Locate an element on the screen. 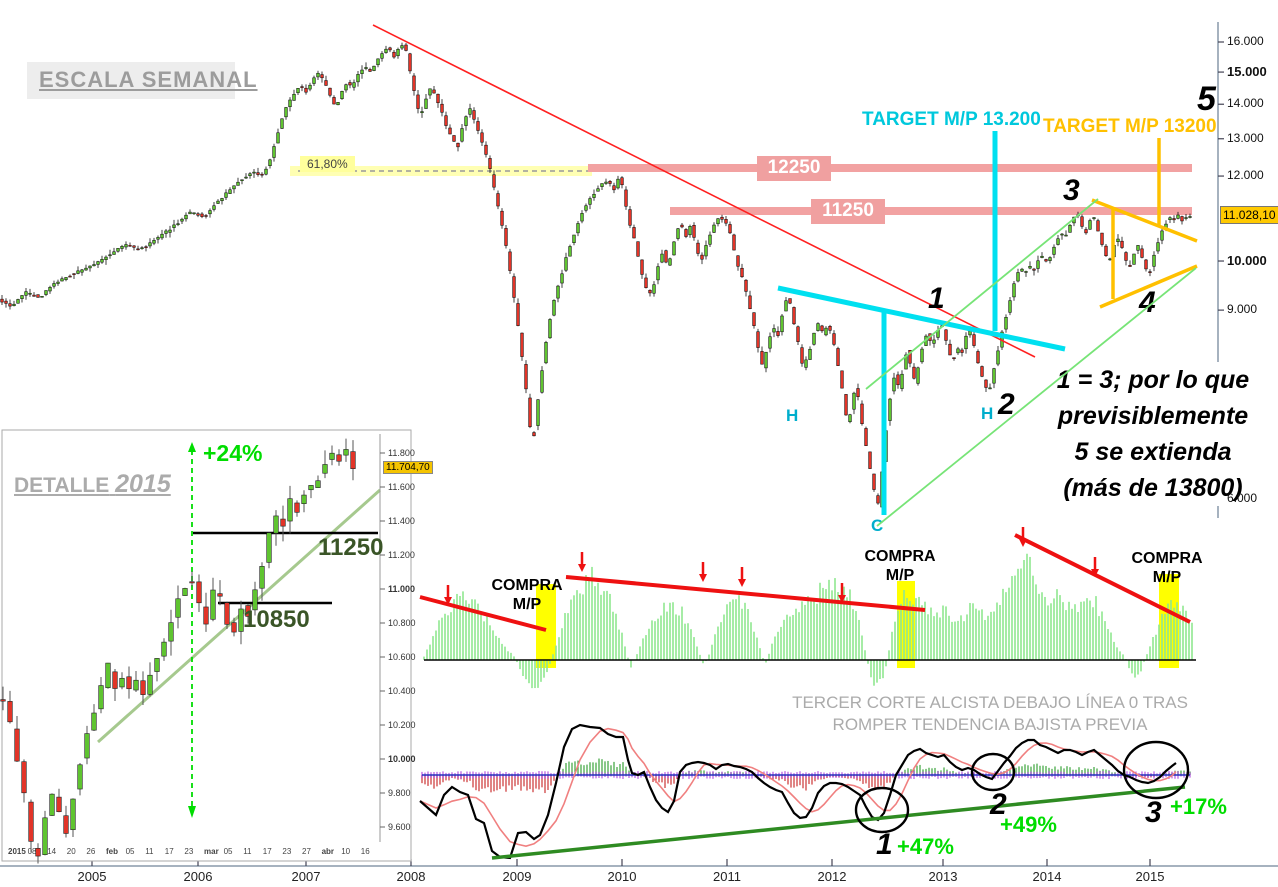  bullish-channel is located at coordinates (1031, 362).